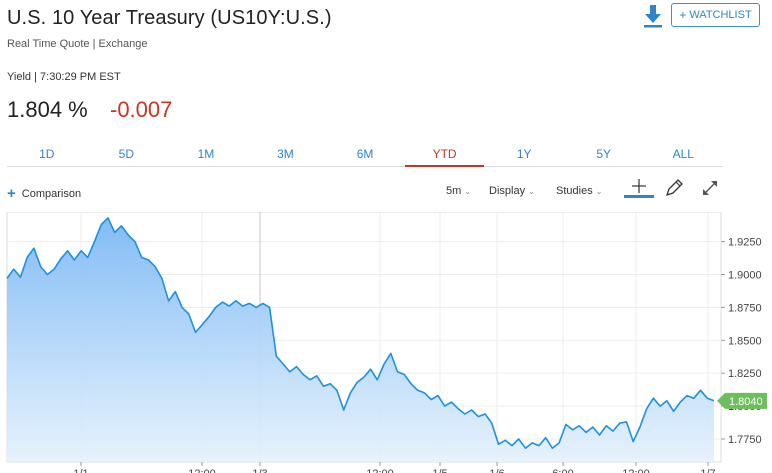 The width and height of the screenshot is (772, 473). What do you see at coordinates (745, 374) in the screenshot?
I see `y-tick-label: 1.8250` at bounding box center [745, 374].